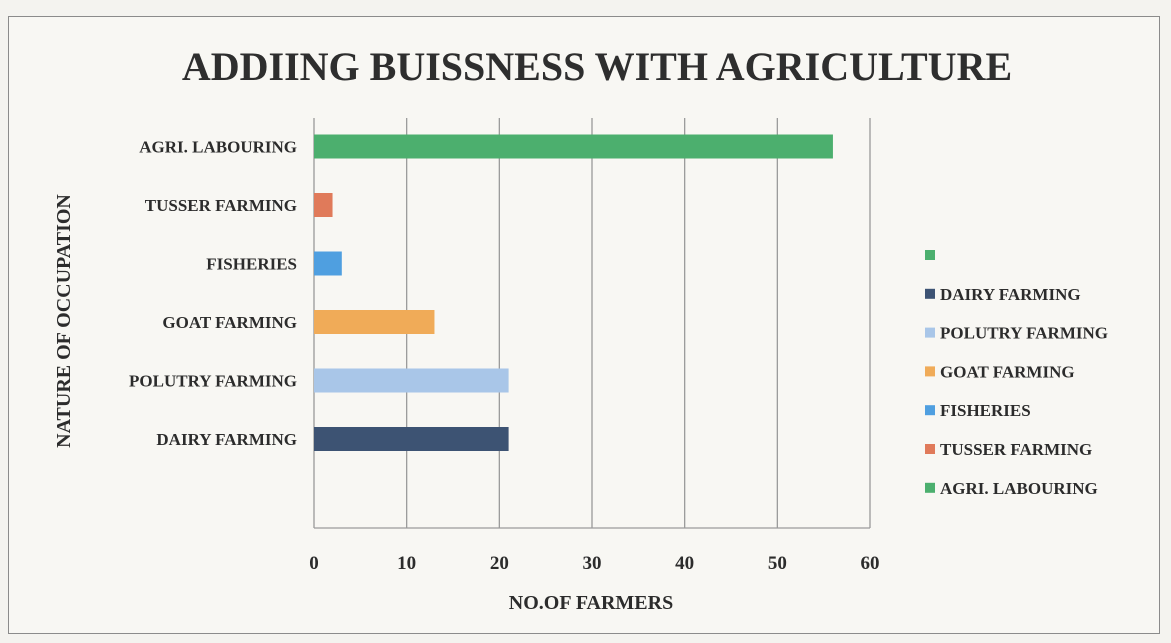 This screenshot has width=1171, height=643. What do you see at coordinates (1019, 488) in the screenshot?
I see `legend-label: AGRI. LABOURING` at bounding box center [1019, 488].